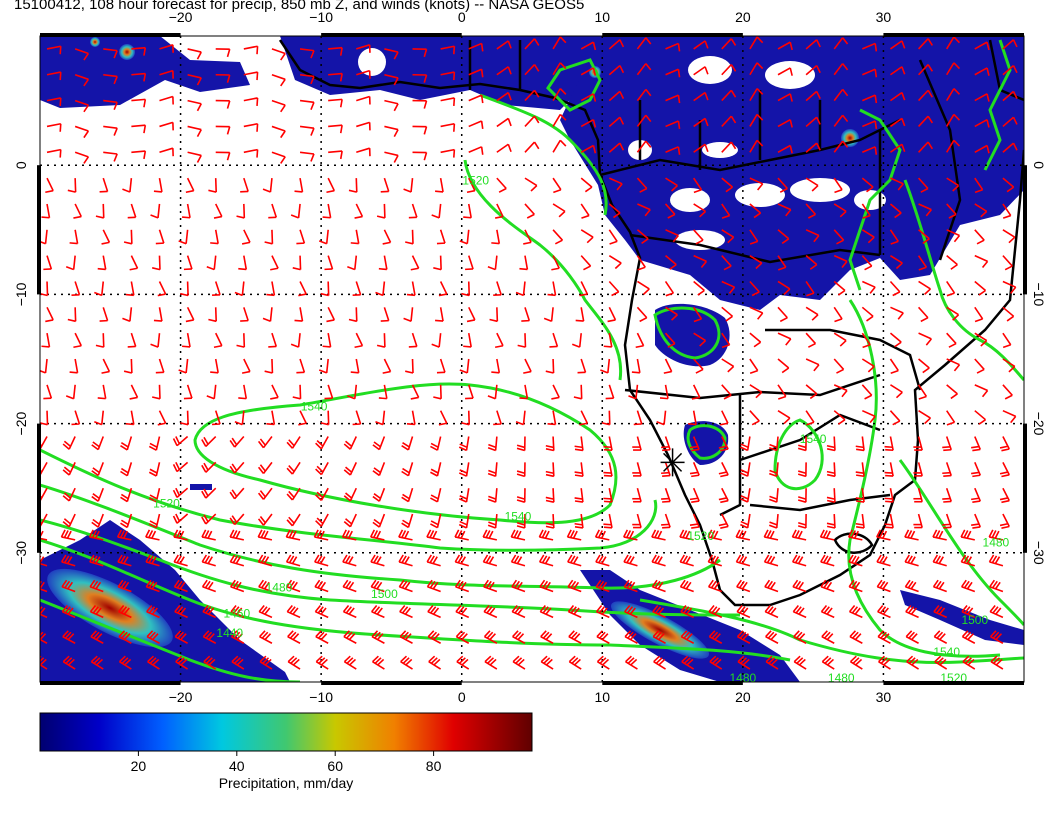  Describe the element at coordinates (21, 553) in the screenshot. I see `lat-tick-label-left: −30` at that location.